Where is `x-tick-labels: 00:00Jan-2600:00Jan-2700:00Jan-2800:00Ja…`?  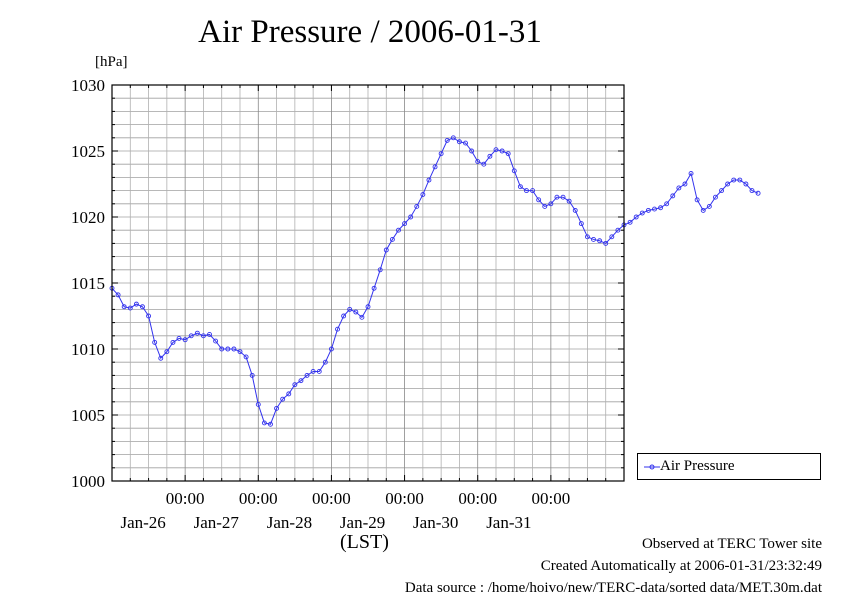
x-tick-labels: 00:00Jan-2600:00Jan-2700:00Jan-2800:00Ja… is located at coordinates (345, 510).